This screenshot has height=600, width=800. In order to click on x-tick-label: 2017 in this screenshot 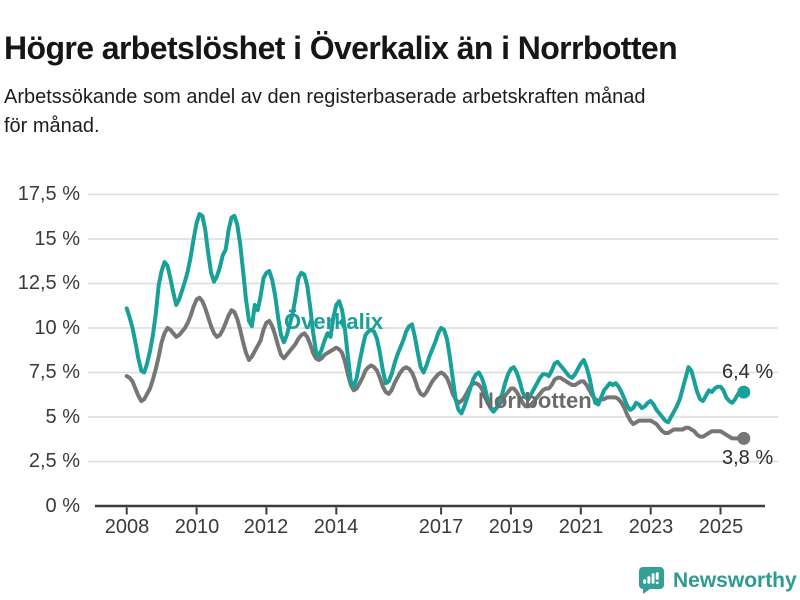, I will do `click(441, 527)`.